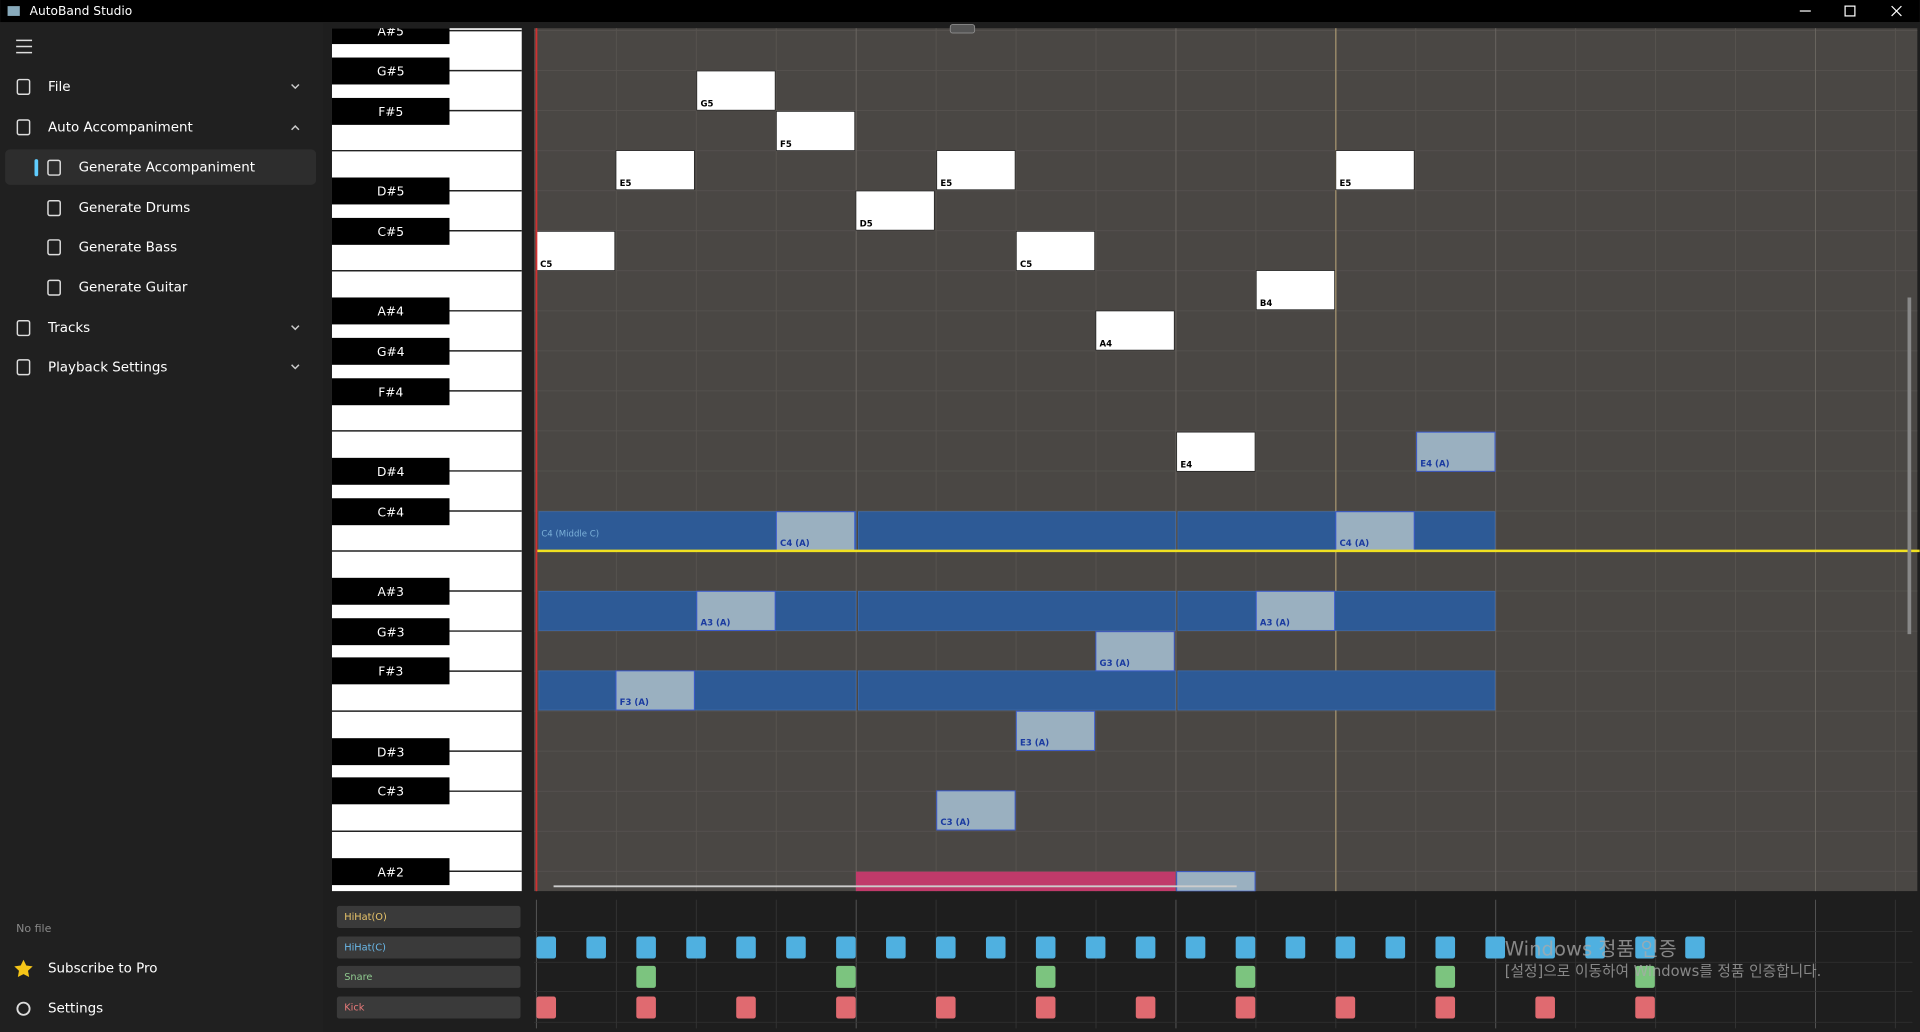 This screenshot has height=1032, width=1920. What do you see at coordinates (68, 328) in the screenshot?
I see `nav-item: Tracks` at bounding box center [68, 328].